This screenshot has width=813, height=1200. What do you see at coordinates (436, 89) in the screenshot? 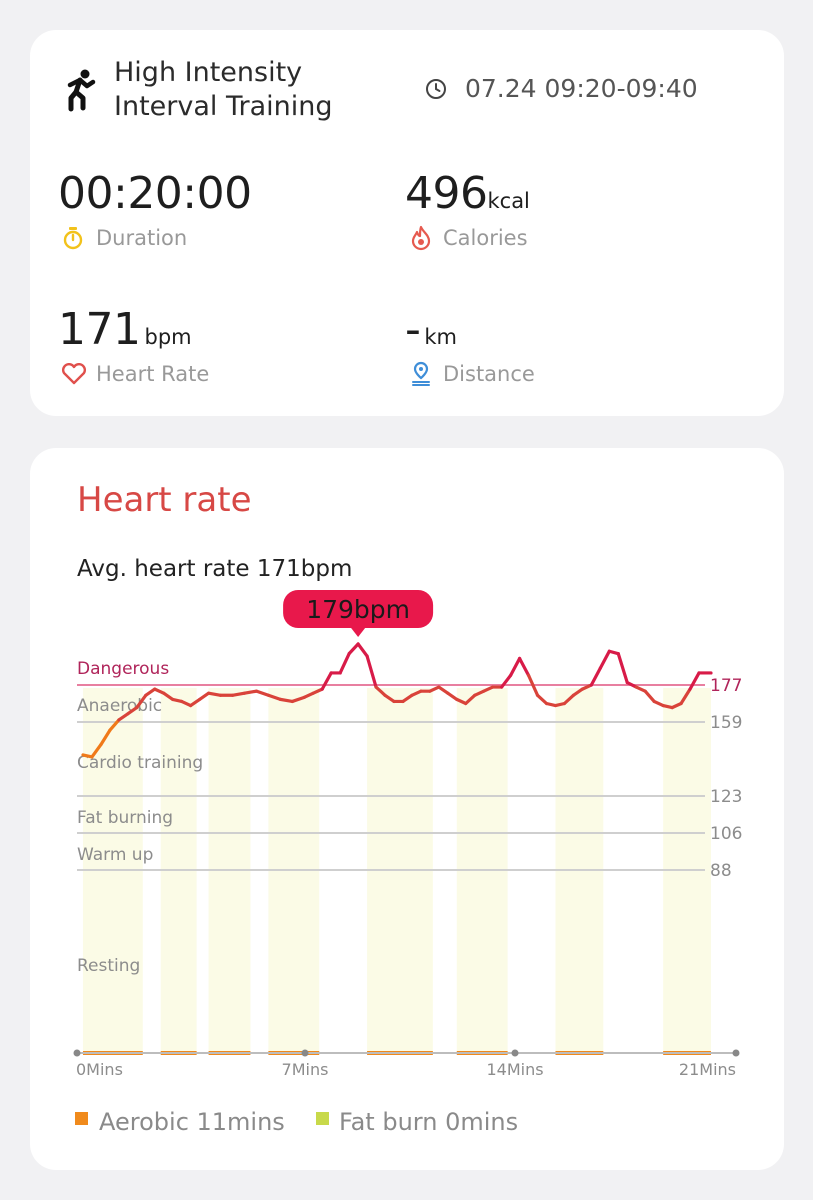
I see `clock-icon` at bounding box center [436, 89].